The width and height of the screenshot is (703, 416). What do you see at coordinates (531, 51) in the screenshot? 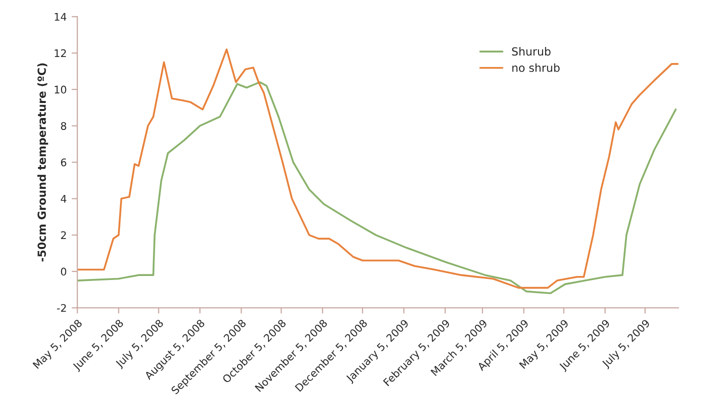
I see `legend-label: Shurub` at bounding box center [531, 51].